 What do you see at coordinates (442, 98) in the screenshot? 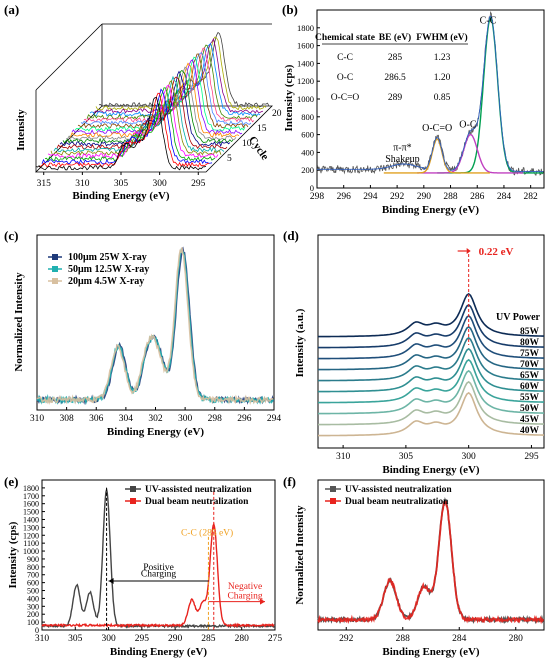
I see `table-cell: 0.85` at bounding box center [442, 98].